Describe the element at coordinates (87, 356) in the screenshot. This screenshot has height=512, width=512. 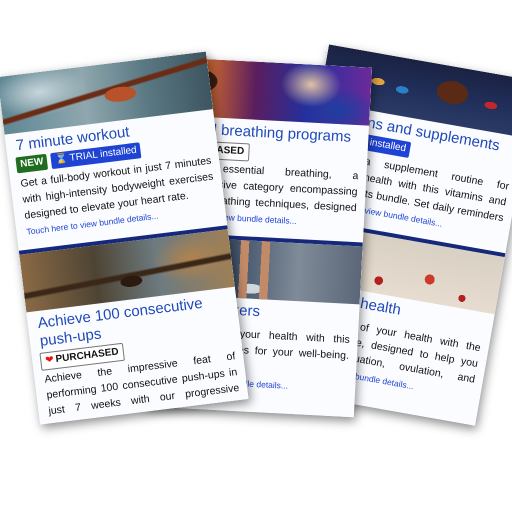
I see `badge-label: PURCHASED` at that location.